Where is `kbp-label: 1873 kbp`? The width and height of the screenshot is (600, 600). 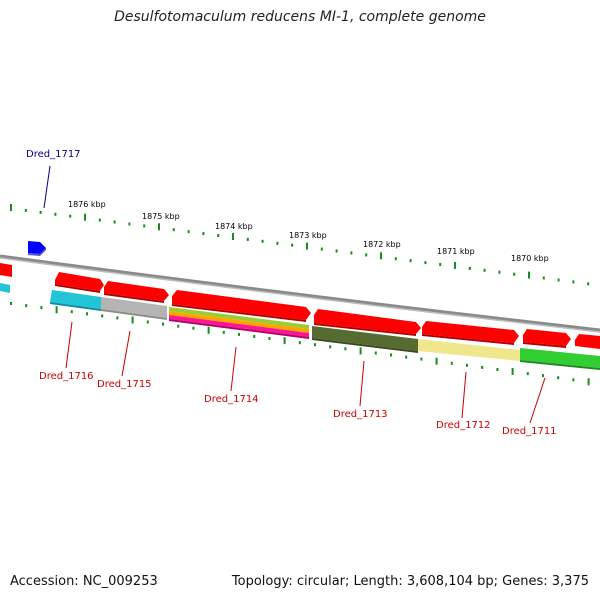 kbp-label: 1873 kbp is located at coordinates (308, 235).